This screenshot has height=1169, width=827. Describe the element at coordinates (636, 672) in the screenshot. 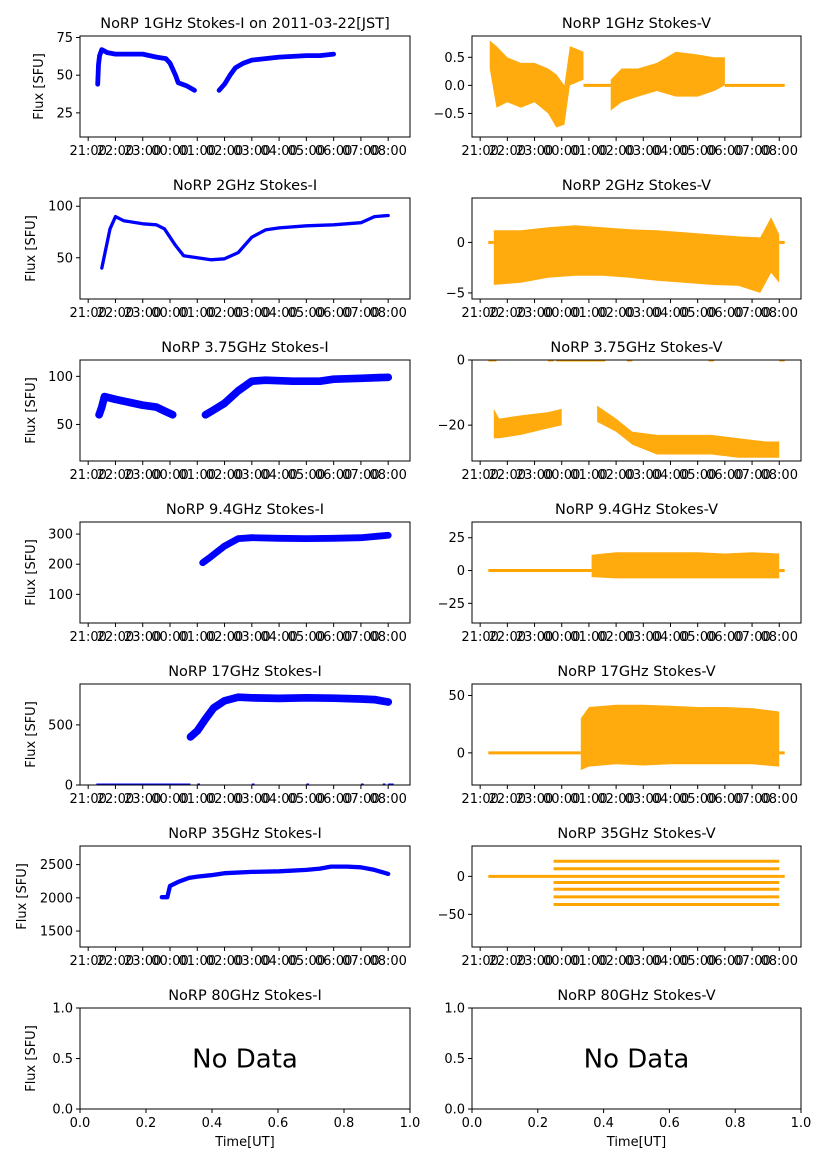

I see `subplot-title: NoRP 17GHz Stokes-V` at that location.